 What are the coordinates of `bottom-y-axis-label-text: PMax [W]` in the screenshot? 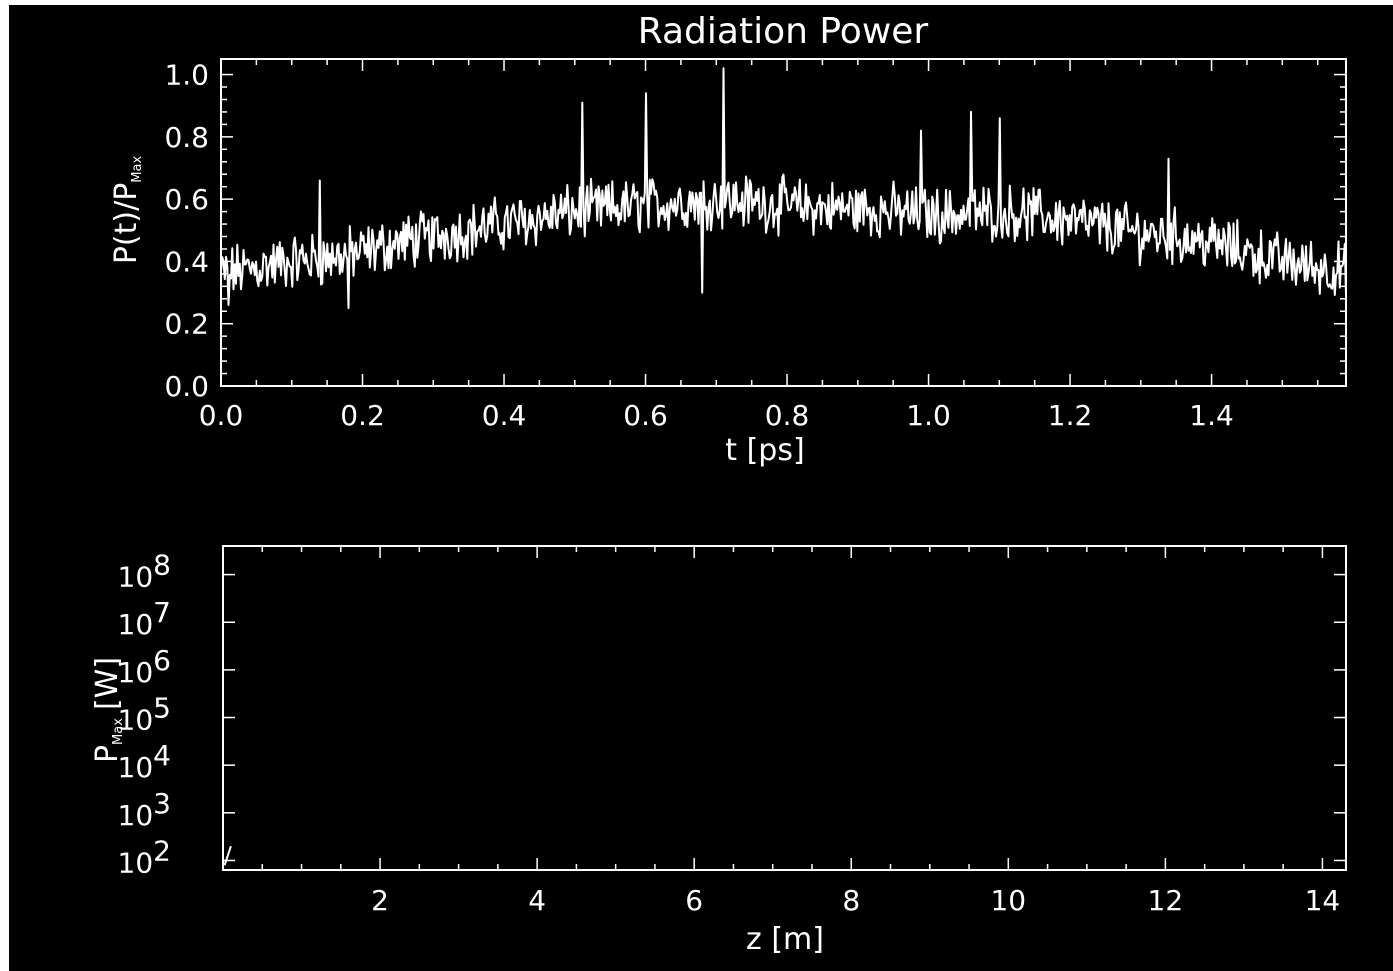 It's located at (108, 710).